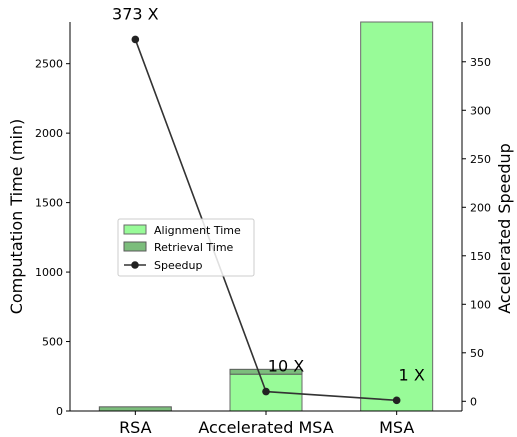 The image size is (517, 437). Describe the element at coordinates (473, 401) in the screenshot. I see `y2-tick-label-0: 0` at that location.